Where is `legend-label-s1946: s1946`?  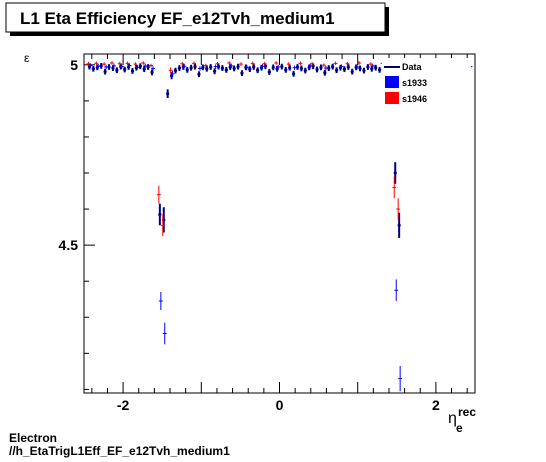 legend-label-s1946: s1946 is located at coordinates (414, 99).